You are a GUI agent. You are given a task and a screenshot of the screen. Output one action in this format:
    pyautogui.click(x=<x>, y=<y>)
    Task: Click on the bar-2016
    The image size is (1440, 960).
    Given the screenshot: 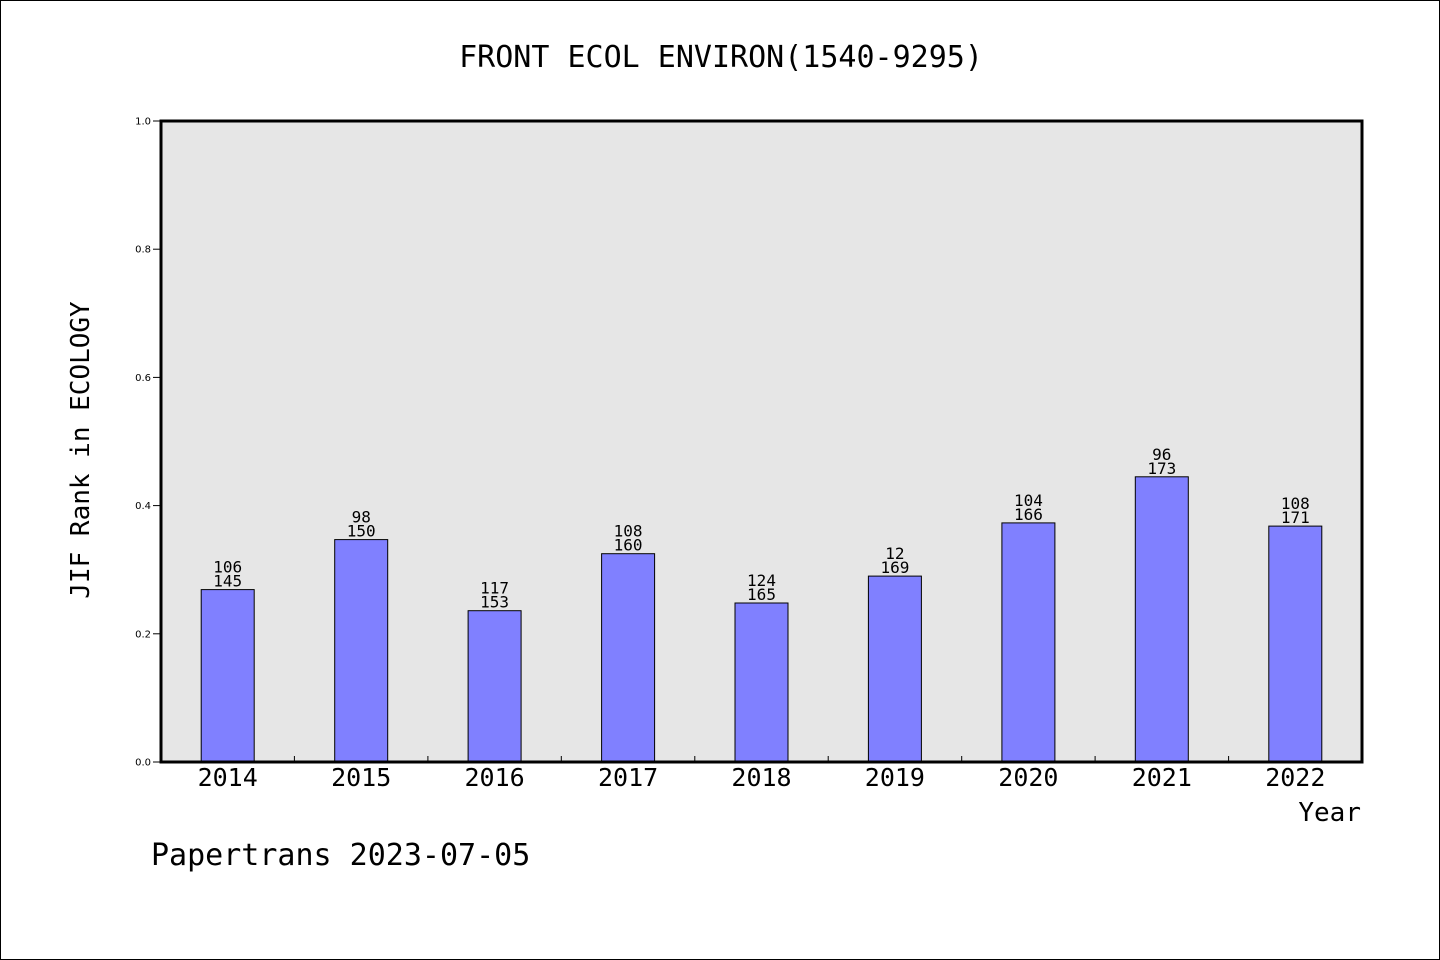 What is the action you would take?
    pyautogui.click(x=494, y=686)
    